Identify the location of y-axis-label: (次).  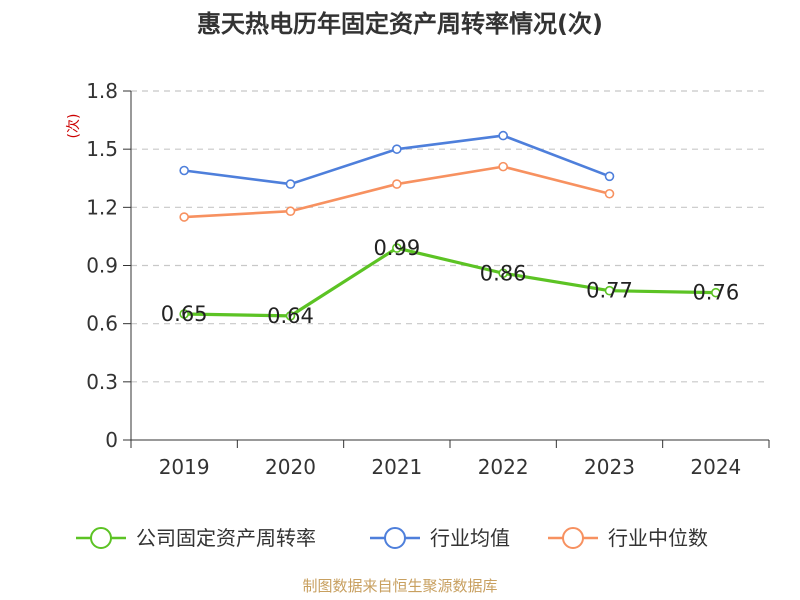
(74, 126).